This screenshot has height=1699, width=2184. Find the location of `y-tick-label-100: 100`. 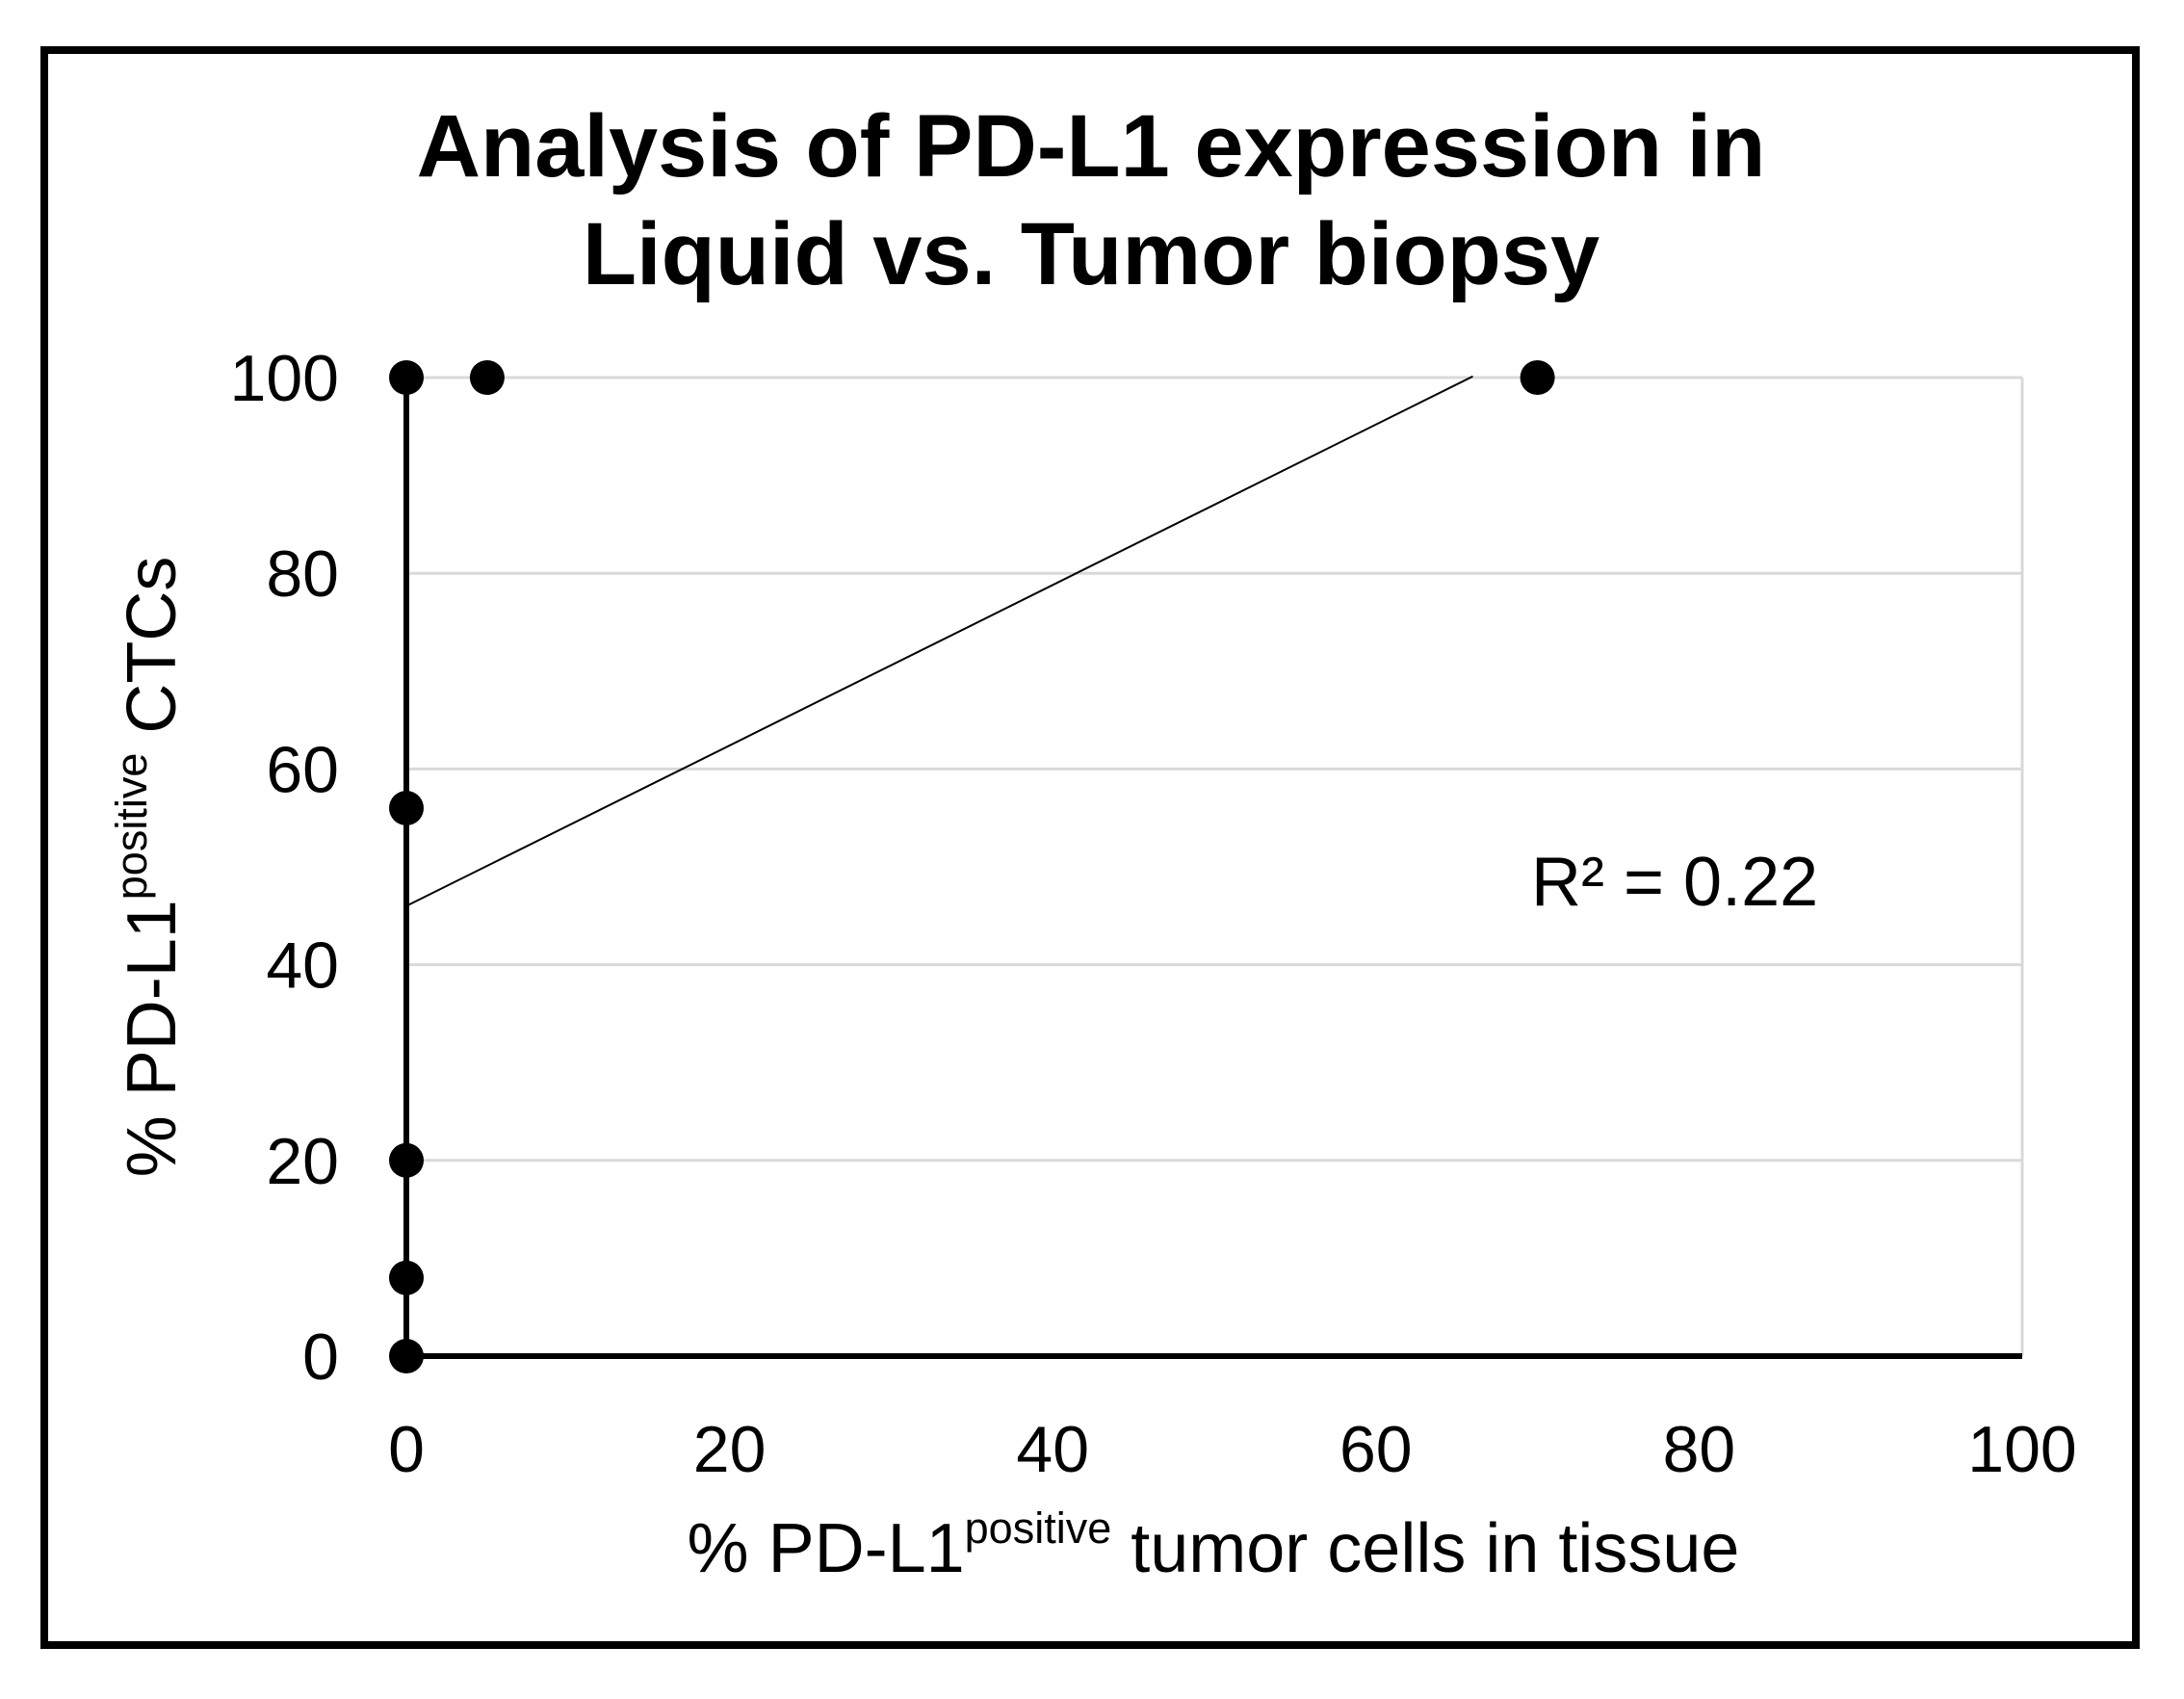

y-tick-label-100: 100 is located at coordinates (284, 379).